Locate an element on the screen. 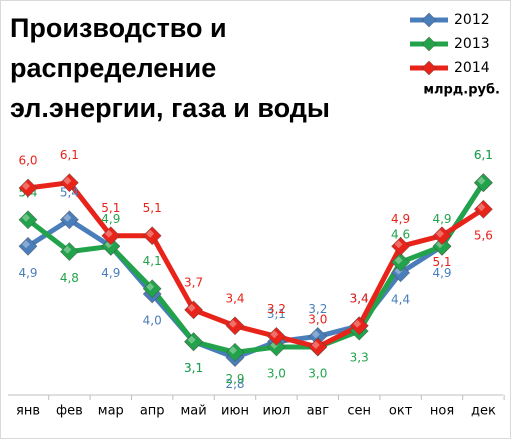 The width and height of the screenshot is (511, 439). chart-title: Производство и is located at coordinates (118, 28).